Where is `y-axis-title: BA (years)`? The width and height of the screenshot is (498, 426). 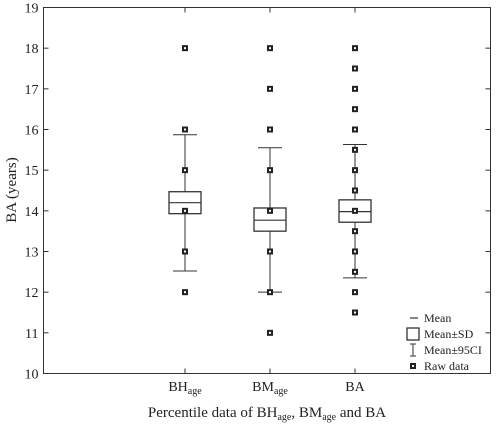
y-axis-title: BA (years) is located at coordinates (12, 189).